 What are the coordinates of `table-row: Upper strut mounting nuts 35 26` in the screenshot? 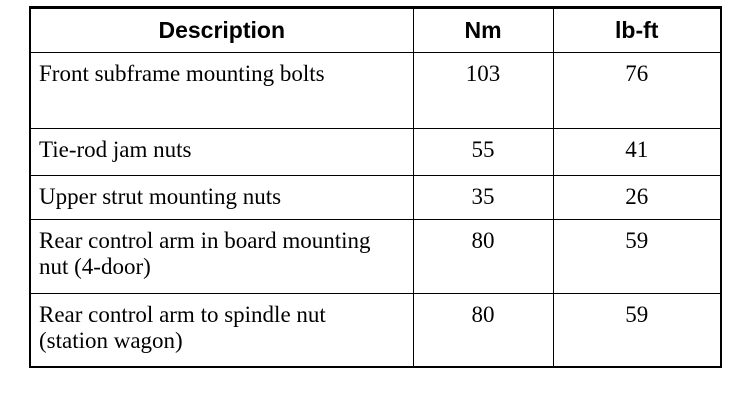 It's located at (375, 197).